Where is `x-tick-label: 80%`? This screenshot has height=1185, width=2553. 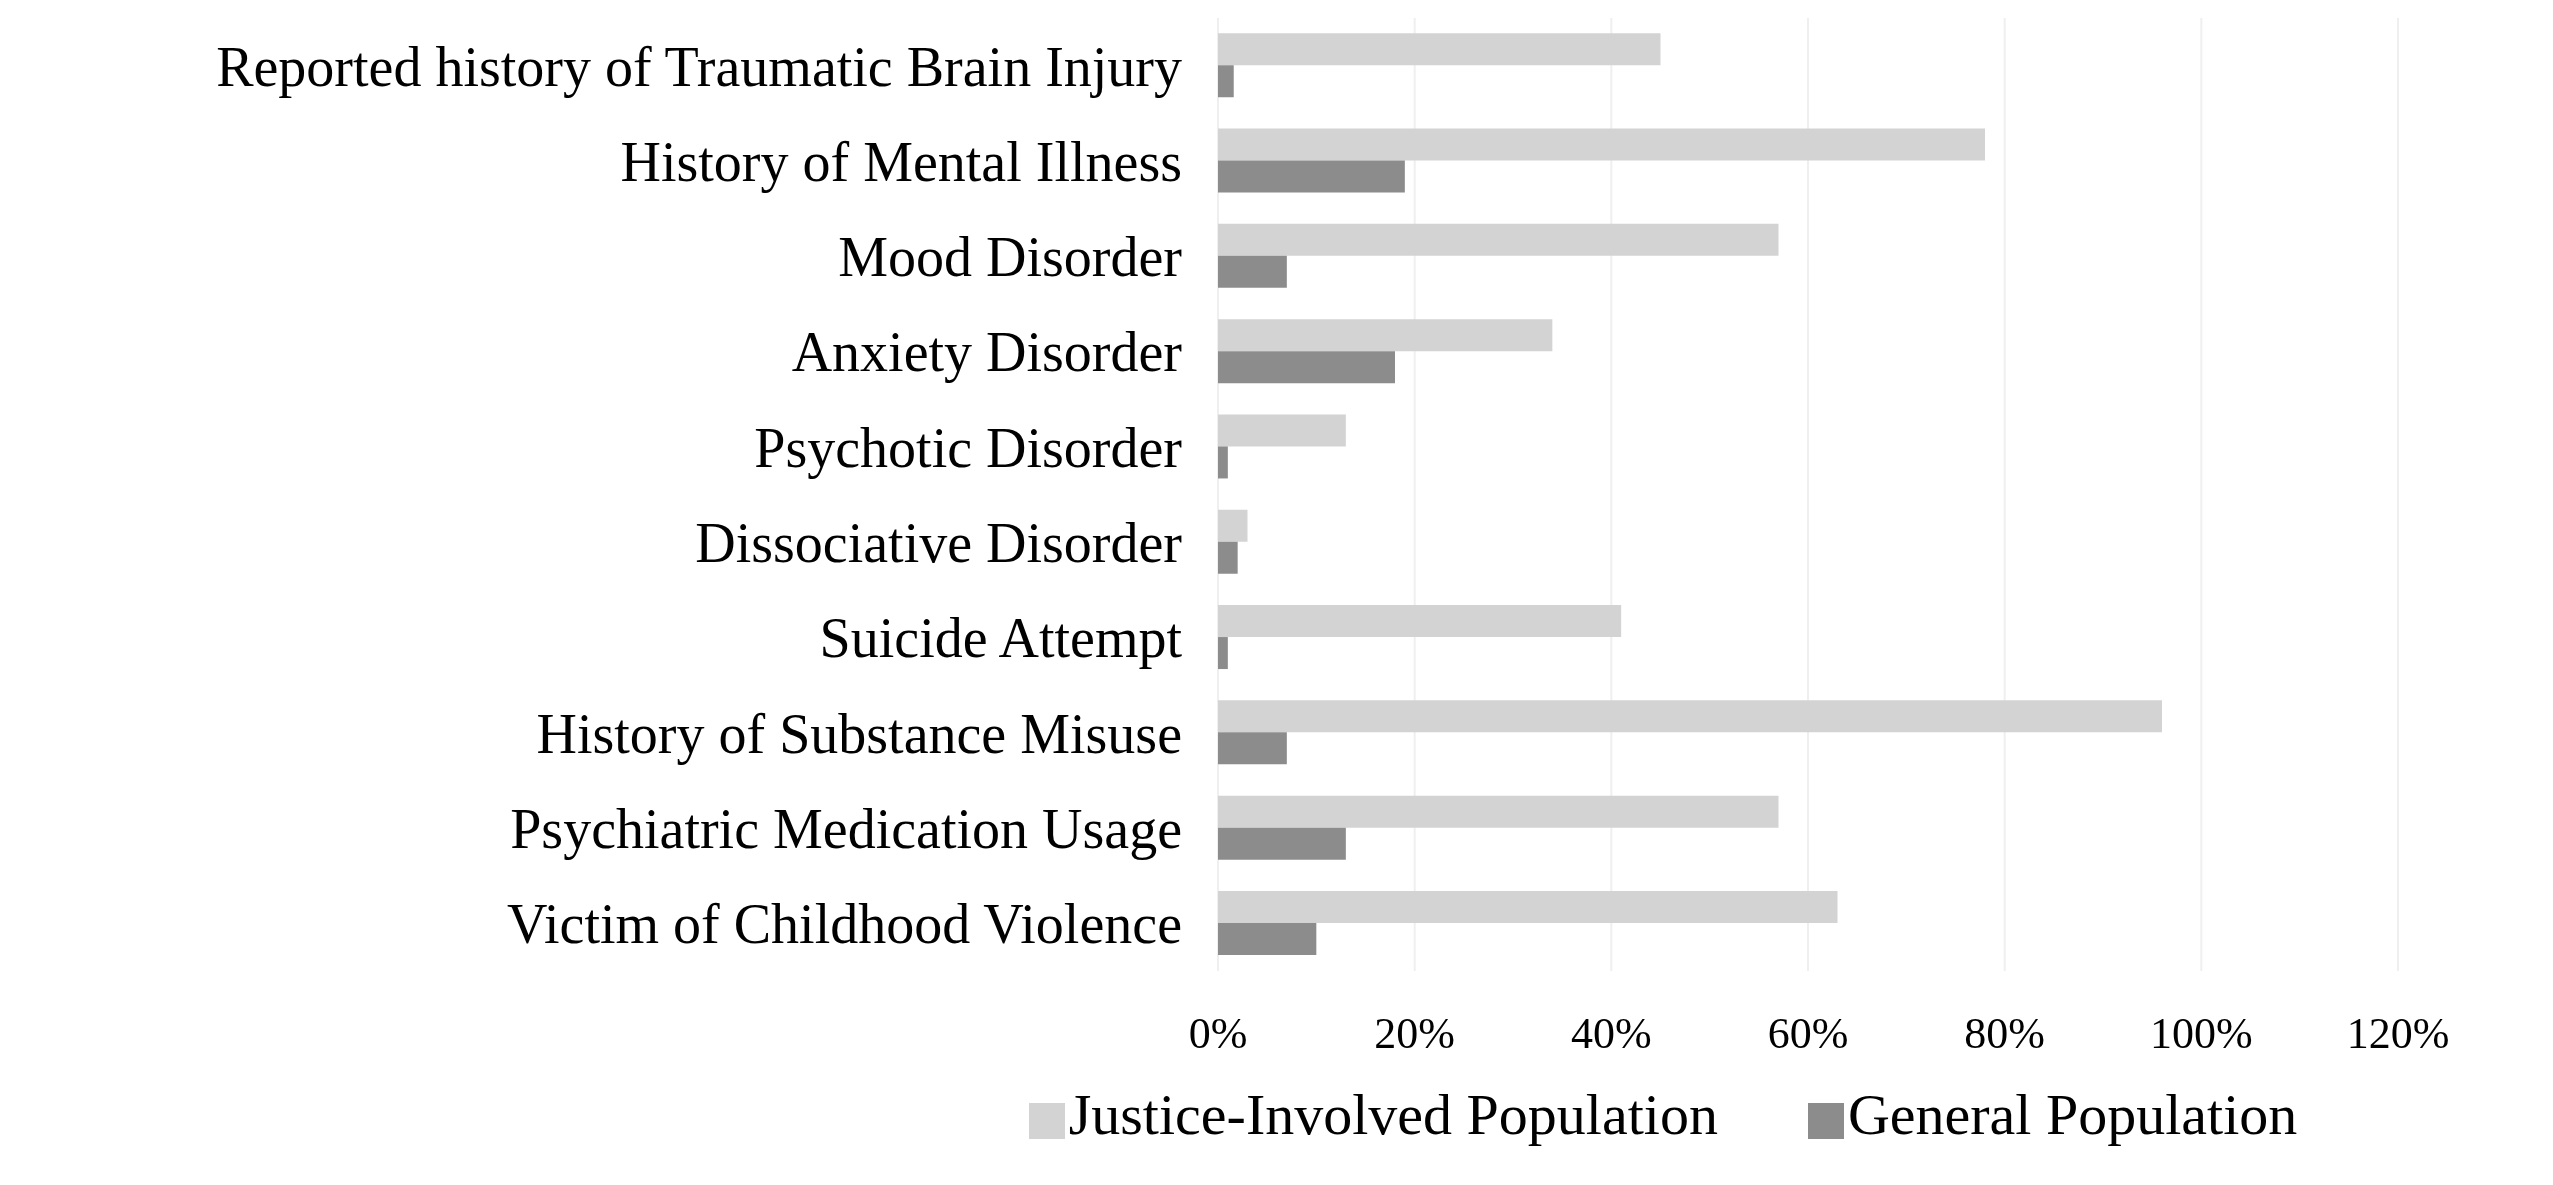 x-tick-label: 80% is located at coordinates (2004, 1034).